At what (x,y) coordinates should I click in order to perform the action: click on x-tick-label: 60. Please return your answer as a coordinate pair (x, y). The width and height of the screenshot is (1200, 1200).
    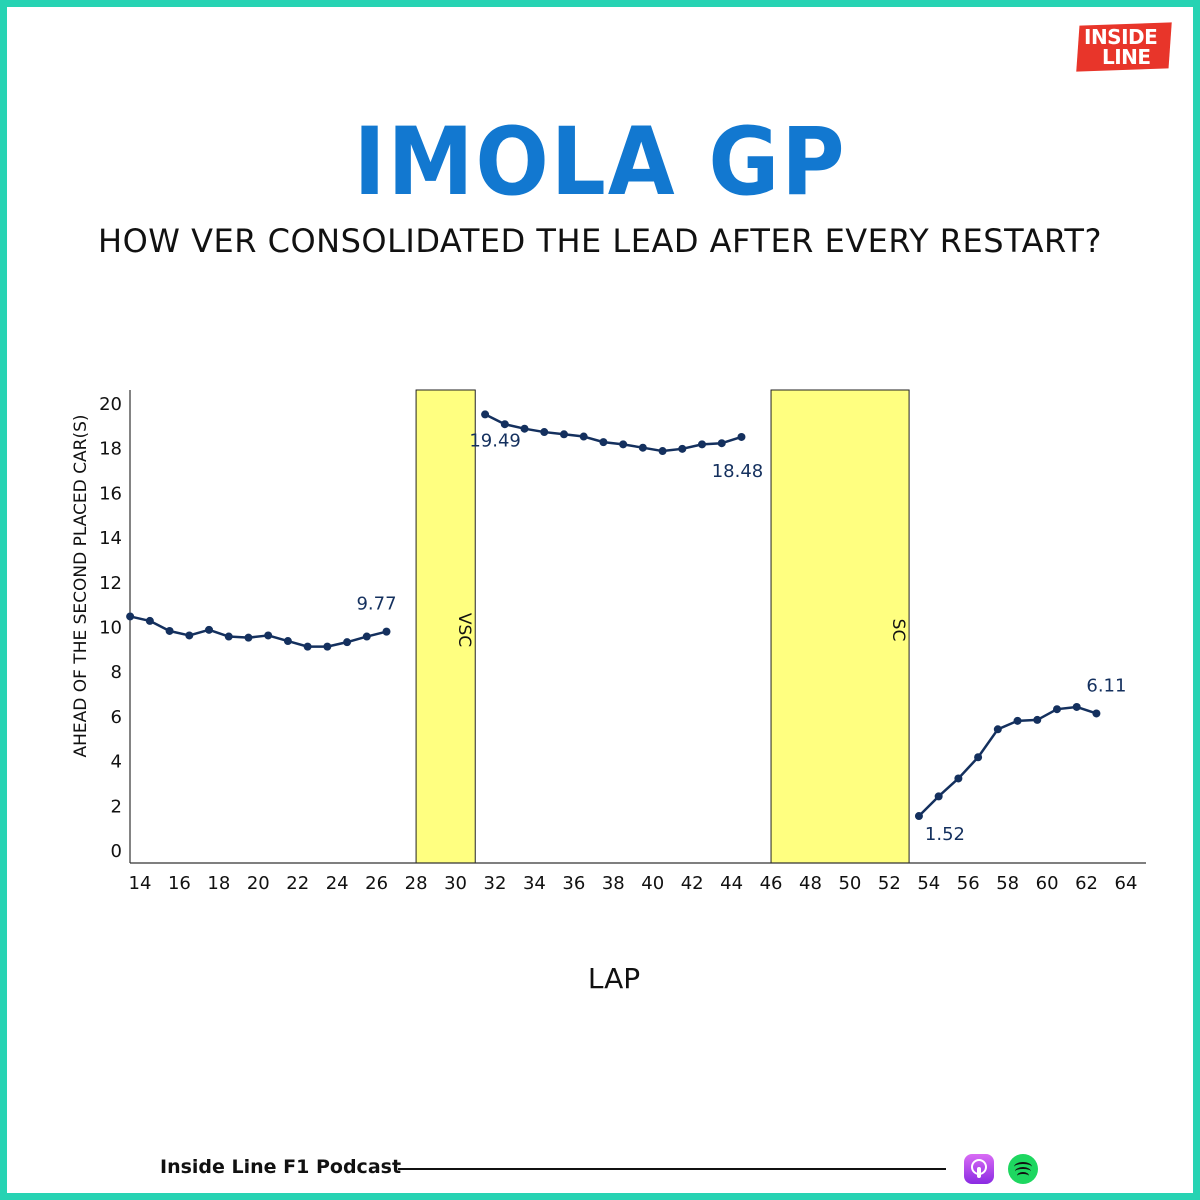
    Looking at the image, I should click on (1047, 883).